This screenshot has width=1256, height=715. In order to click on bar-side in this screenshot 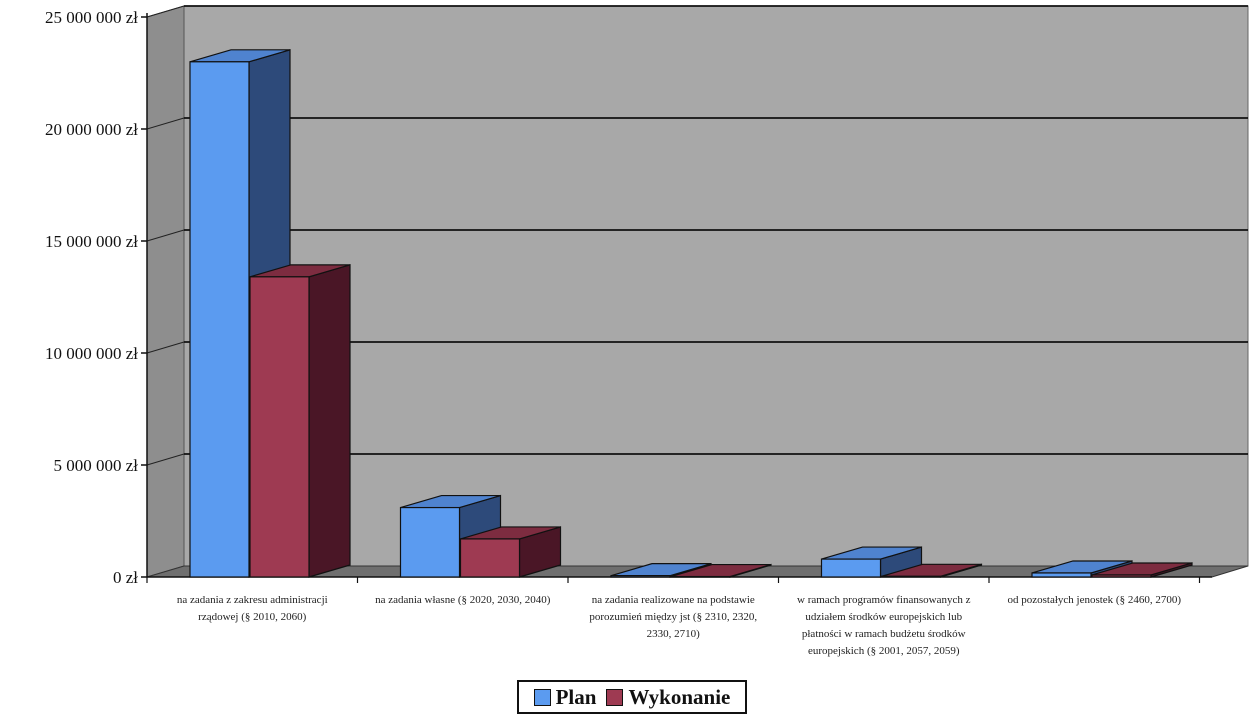, I will do `click(329, 421)`.